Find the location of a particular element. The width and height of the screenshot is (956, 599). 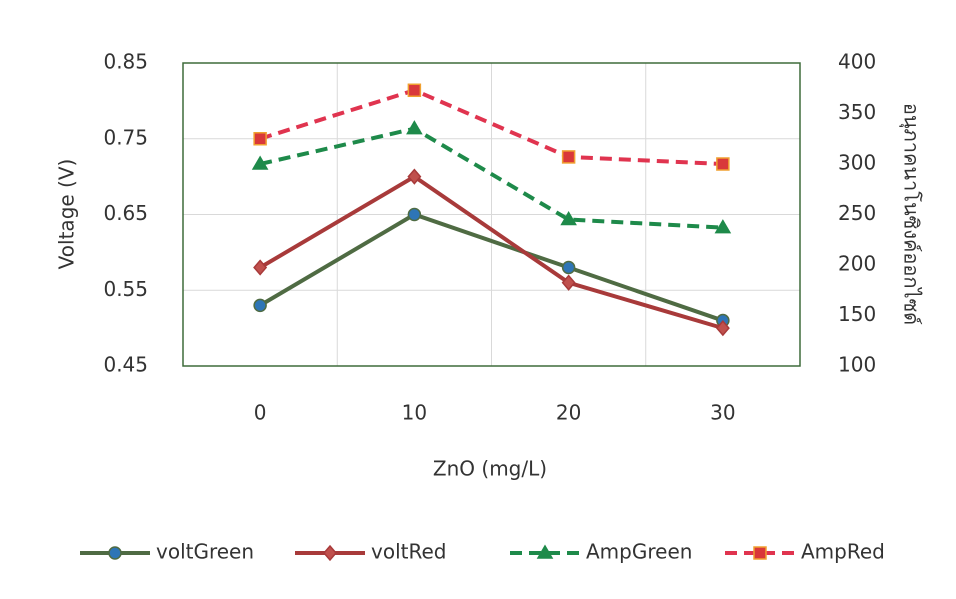

legend-label: voltGreen is located at coordinates (205, 552).